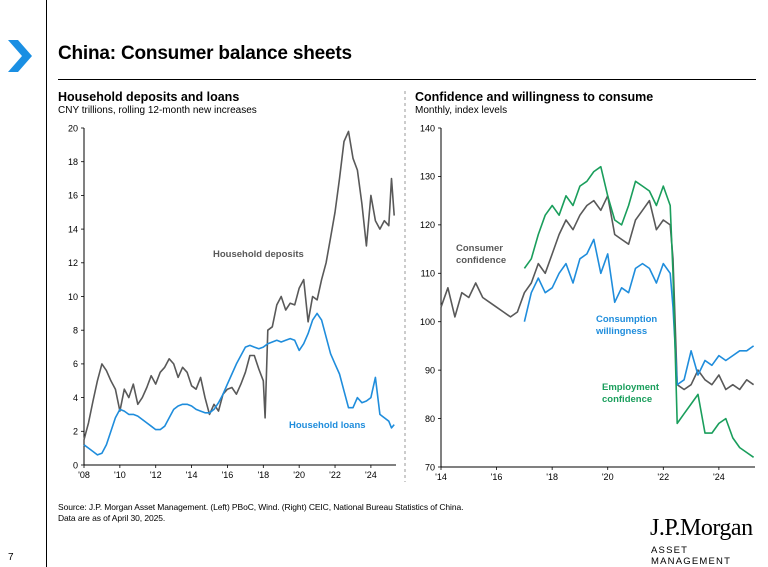 The image size is (768, 567). I want to click on right-chart-y-tick-label: 100, so click(427, 322).